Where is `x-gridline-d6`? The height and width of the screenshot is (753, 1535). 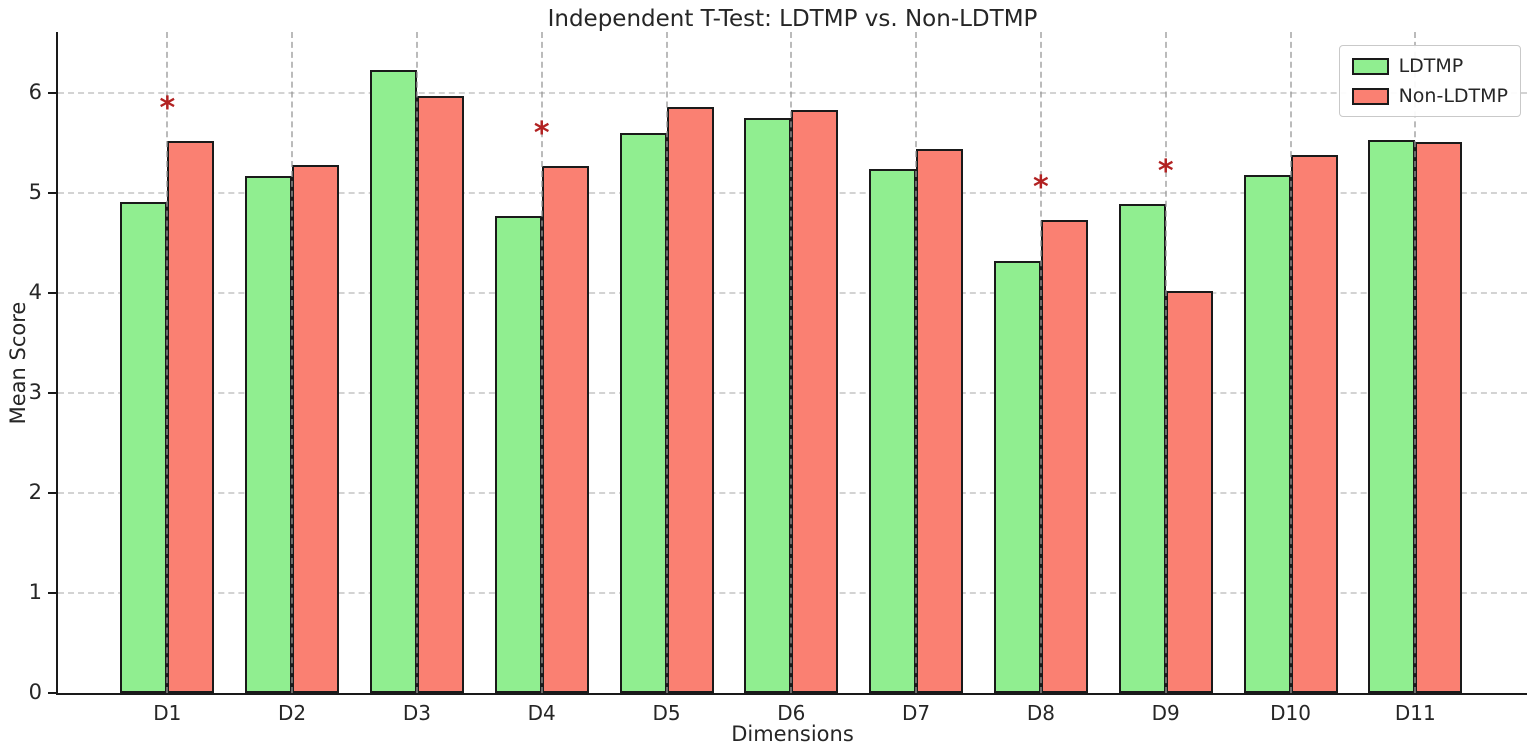
x-gridline-d6 is located at coordinates (791, 362).